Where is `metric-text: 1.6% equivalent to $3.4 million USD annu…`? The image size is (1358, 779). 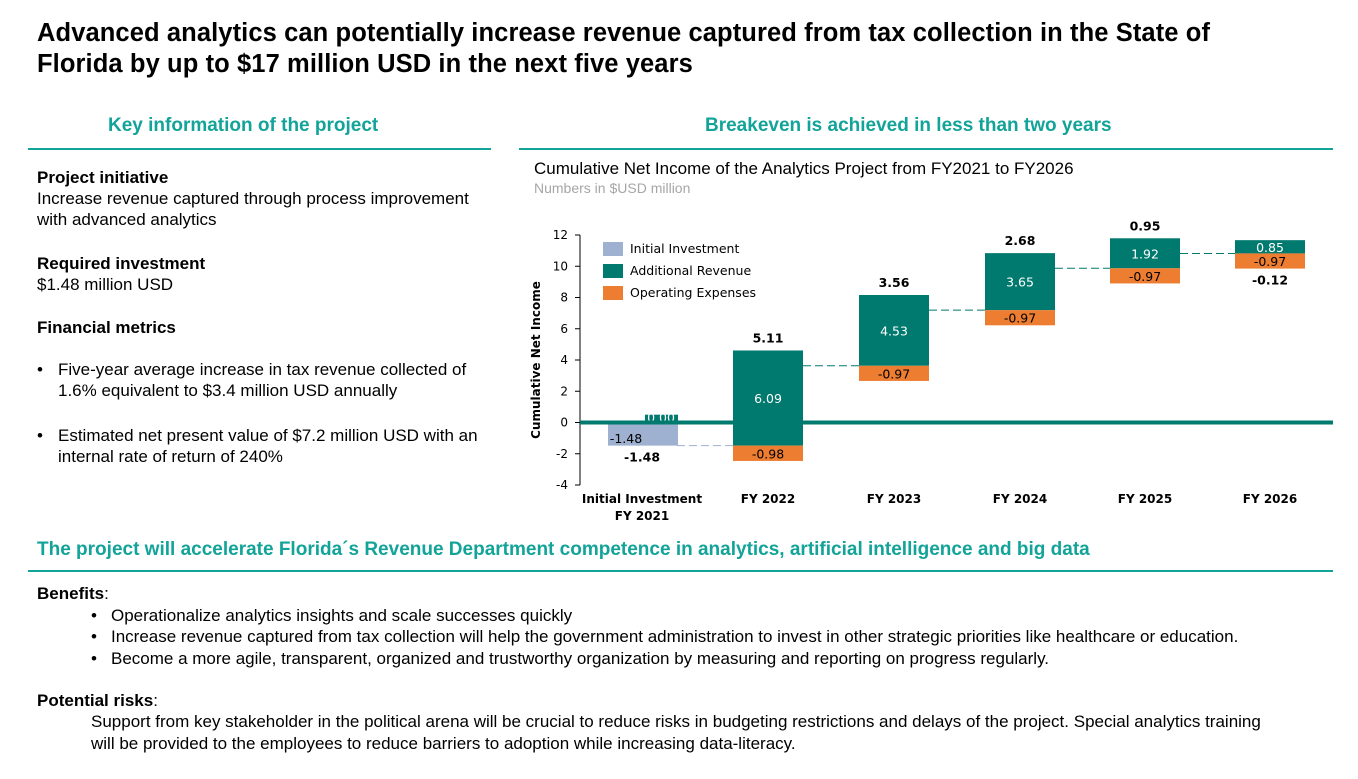 metric-text: 1.6% equivalent to $3.4 million USD annu… is located at coordinates (228, 390).